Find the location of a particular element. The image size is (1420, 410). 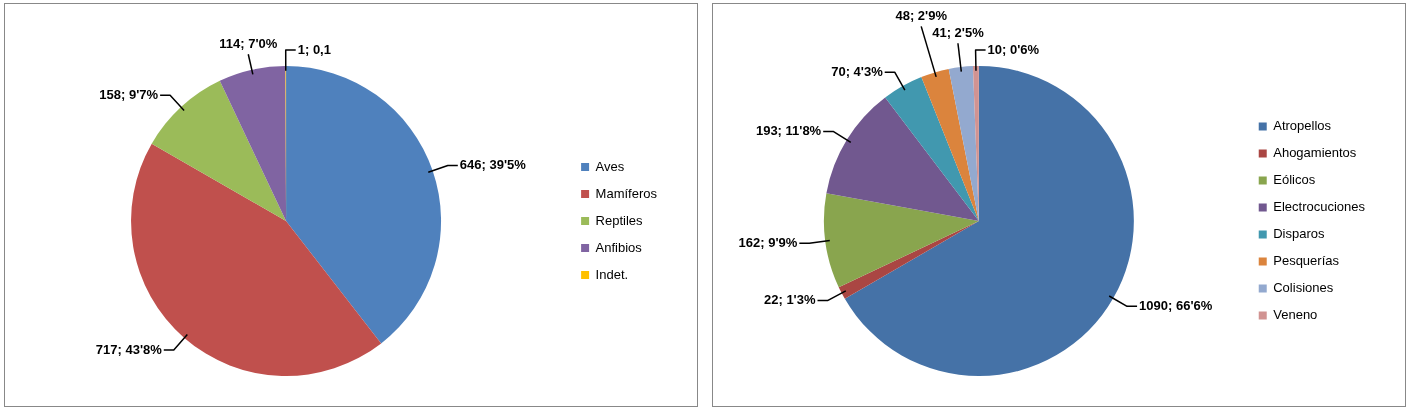

legend-label: Aves is located at coordinates (610, 166).